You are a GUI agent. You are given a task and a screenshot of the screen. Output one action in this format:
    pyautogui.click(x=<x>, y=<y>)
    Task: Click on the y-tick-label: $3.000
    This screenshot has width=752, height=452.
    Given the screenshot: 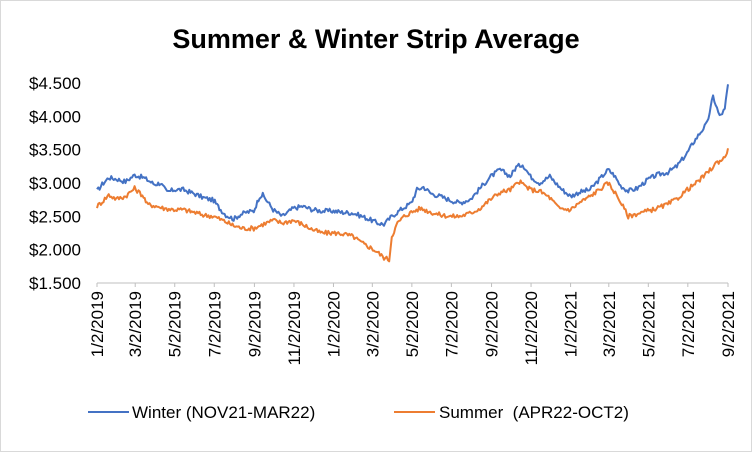 What is the action you would take?
    pyautogui.click(x=55, y=183)
    